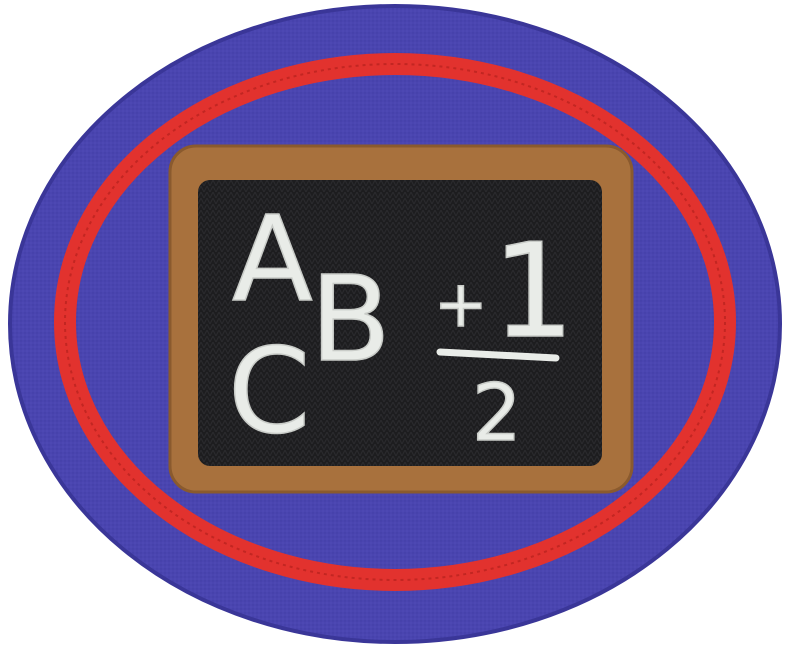  Describe the element at coordinates (533, 291) in the screenshot. I see `math-one: 1` at that location.